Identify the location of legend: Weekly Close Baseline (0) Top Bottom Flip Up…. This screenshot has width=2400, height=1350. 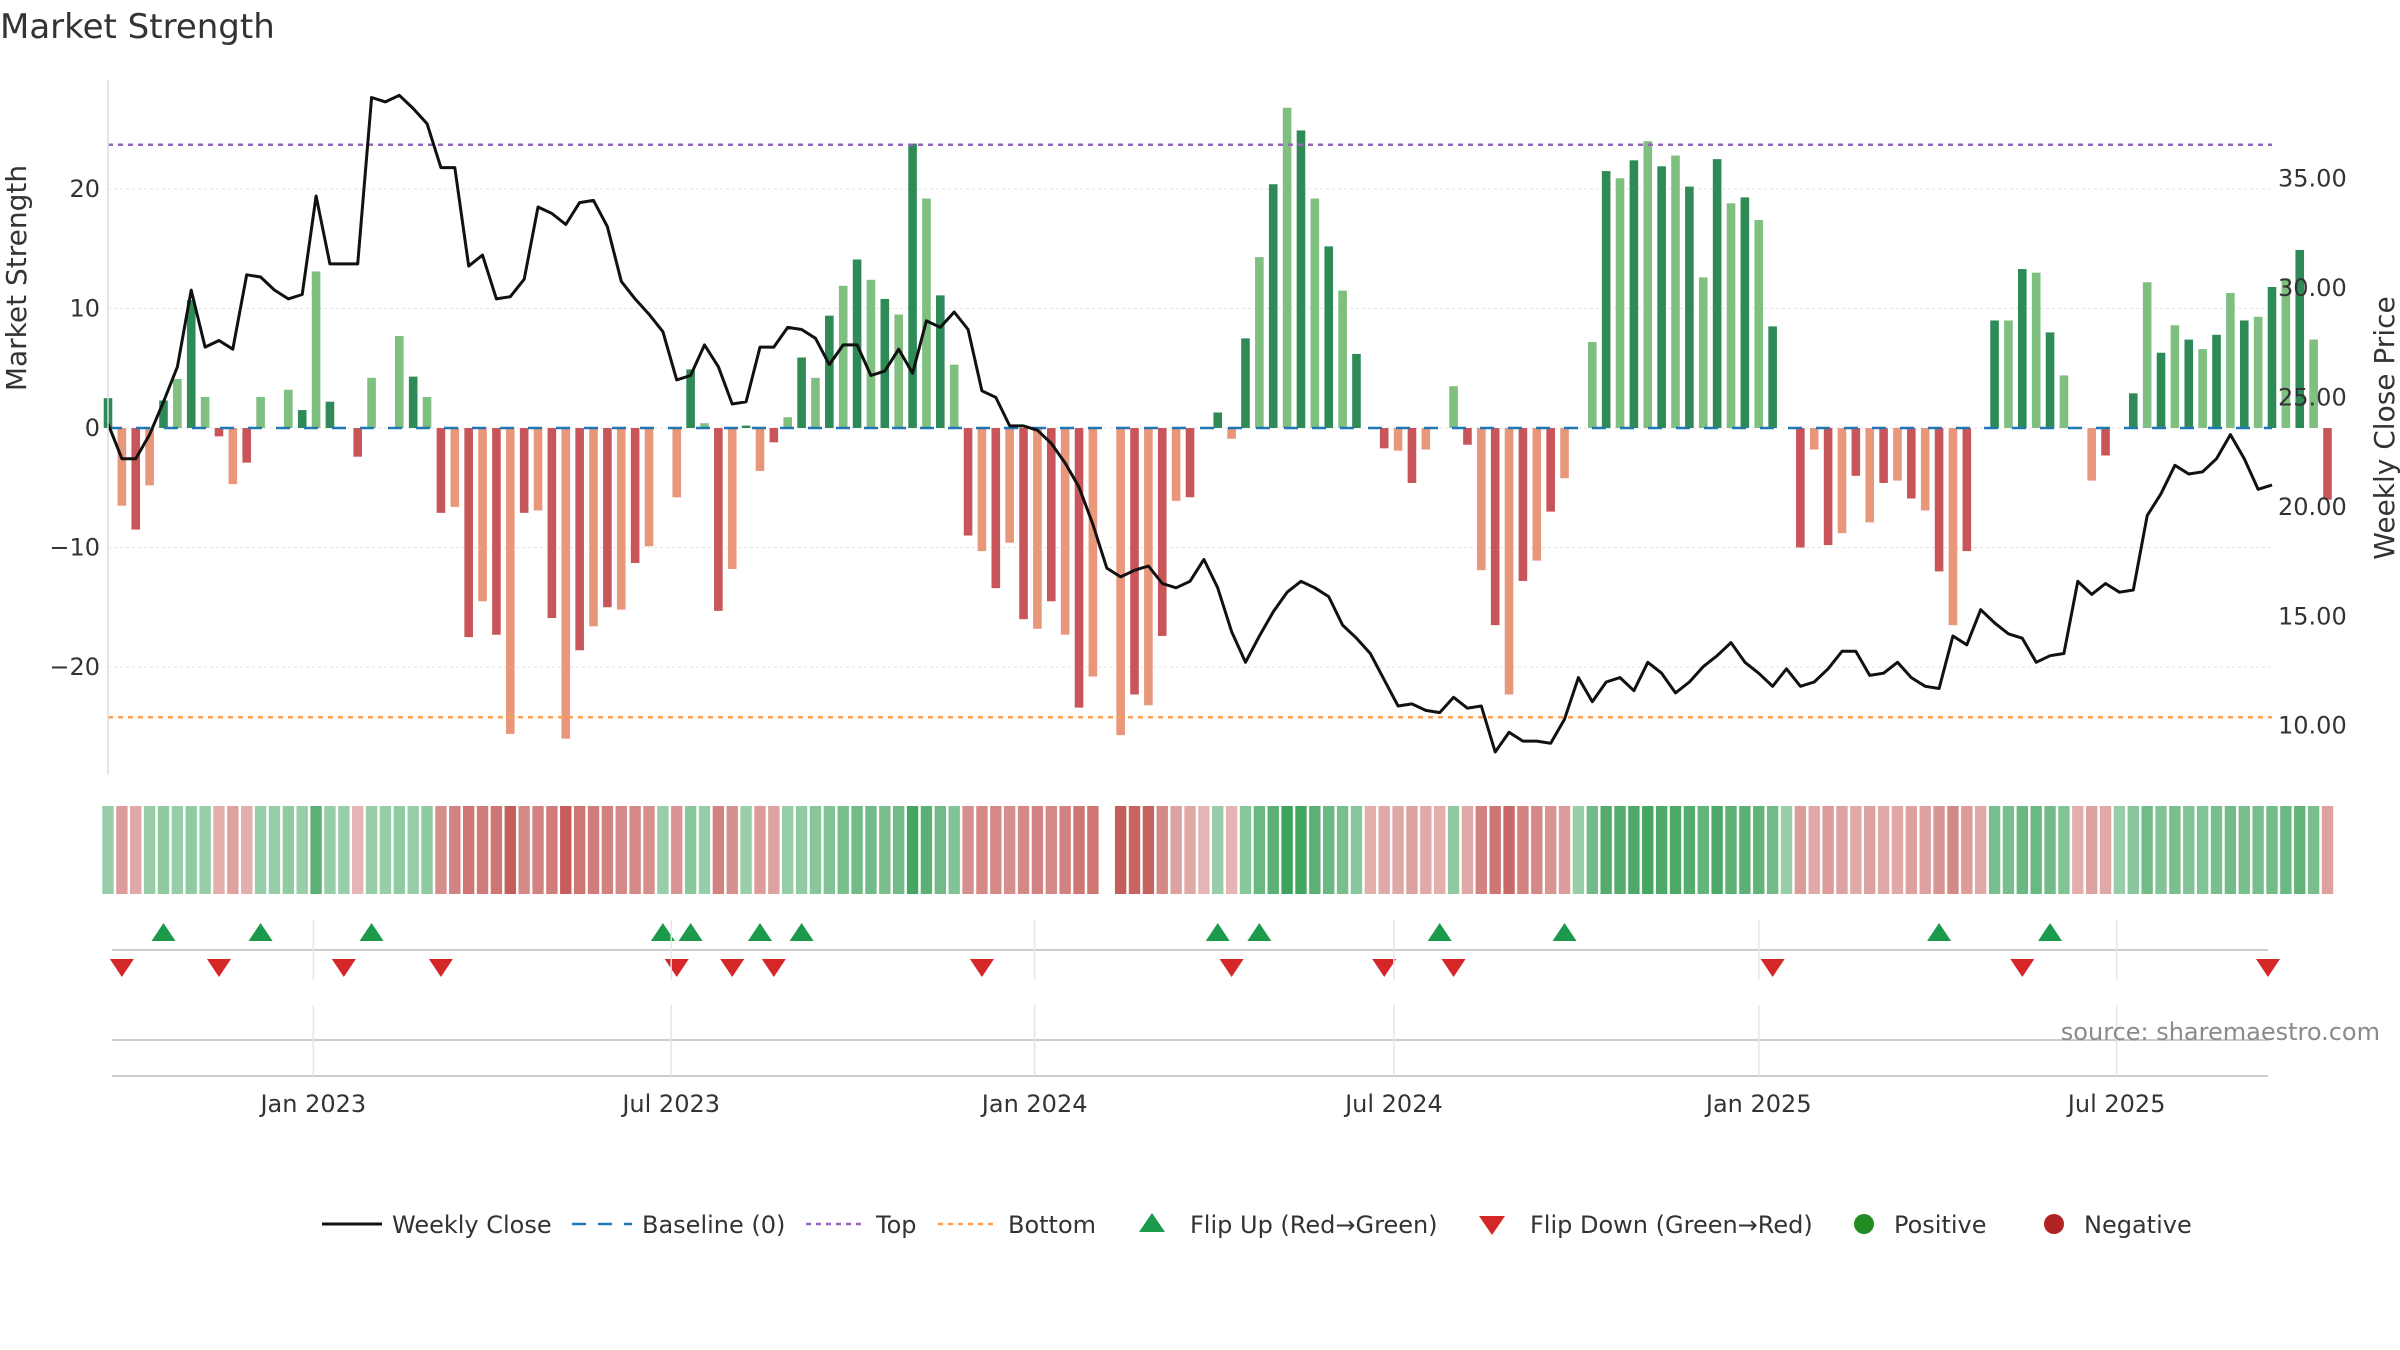
(1257, 1225).